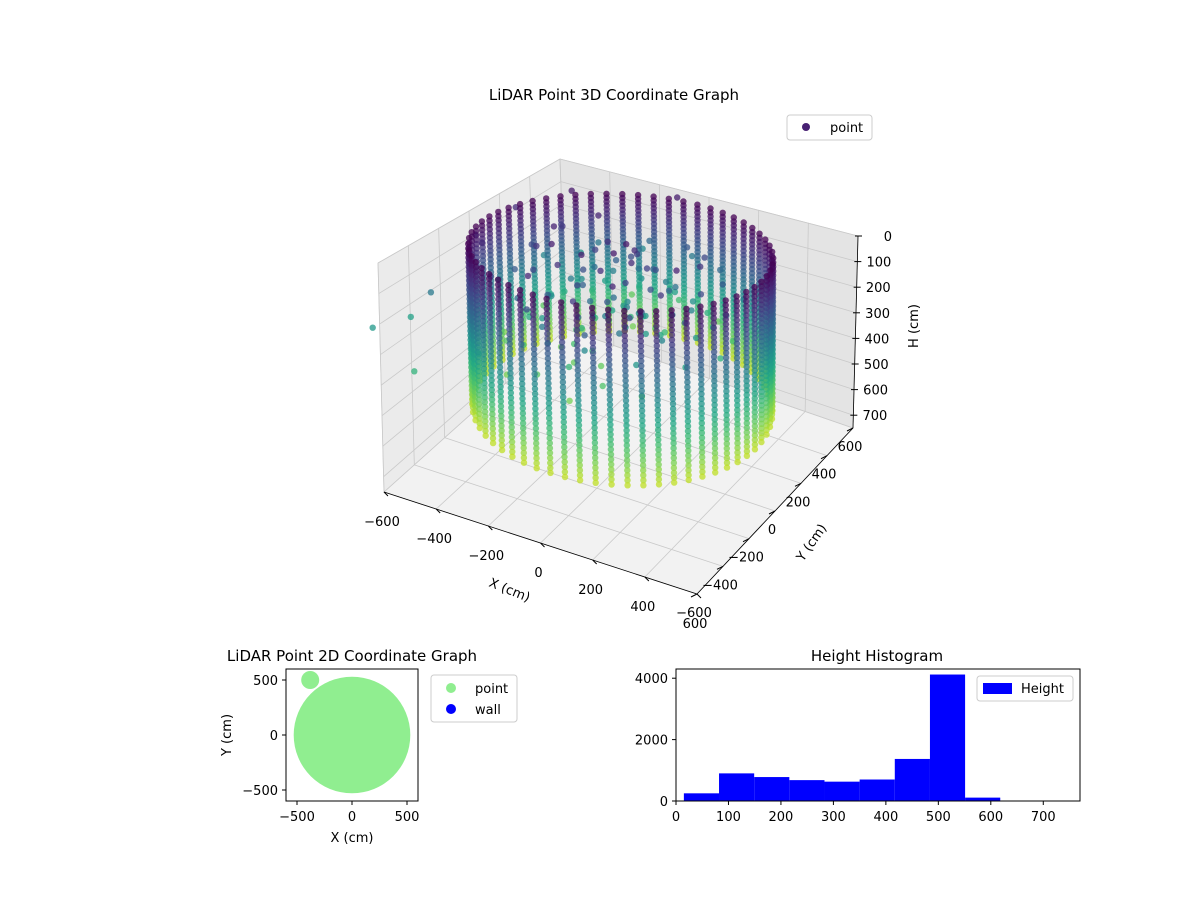 Image resolution: width=1200 pixels, height=900 pixels. What do you see at coordinates (647, 579) in the screenshot?
I see `x-tick` at bounding box center [647, 579].